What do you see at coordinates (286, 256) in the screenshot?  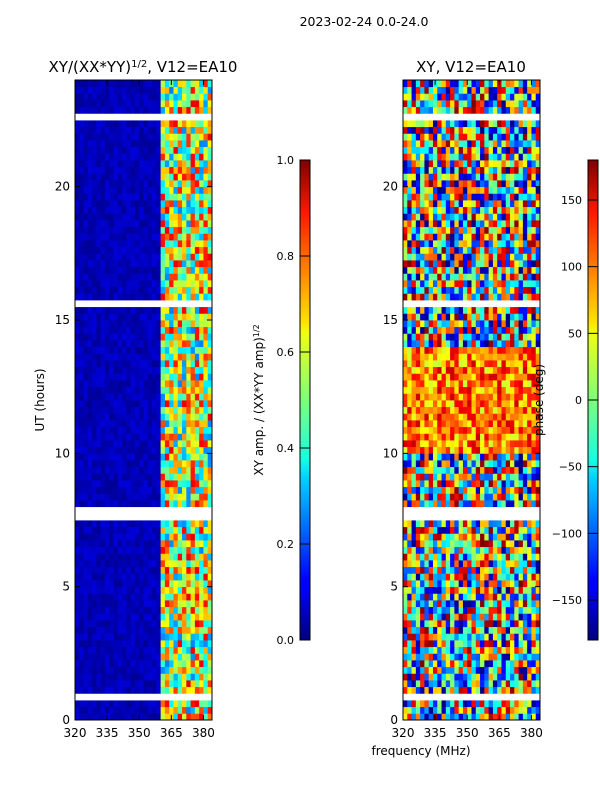 I see `colorbar-tick-label: 0.8` at bounding box center [286, 256].